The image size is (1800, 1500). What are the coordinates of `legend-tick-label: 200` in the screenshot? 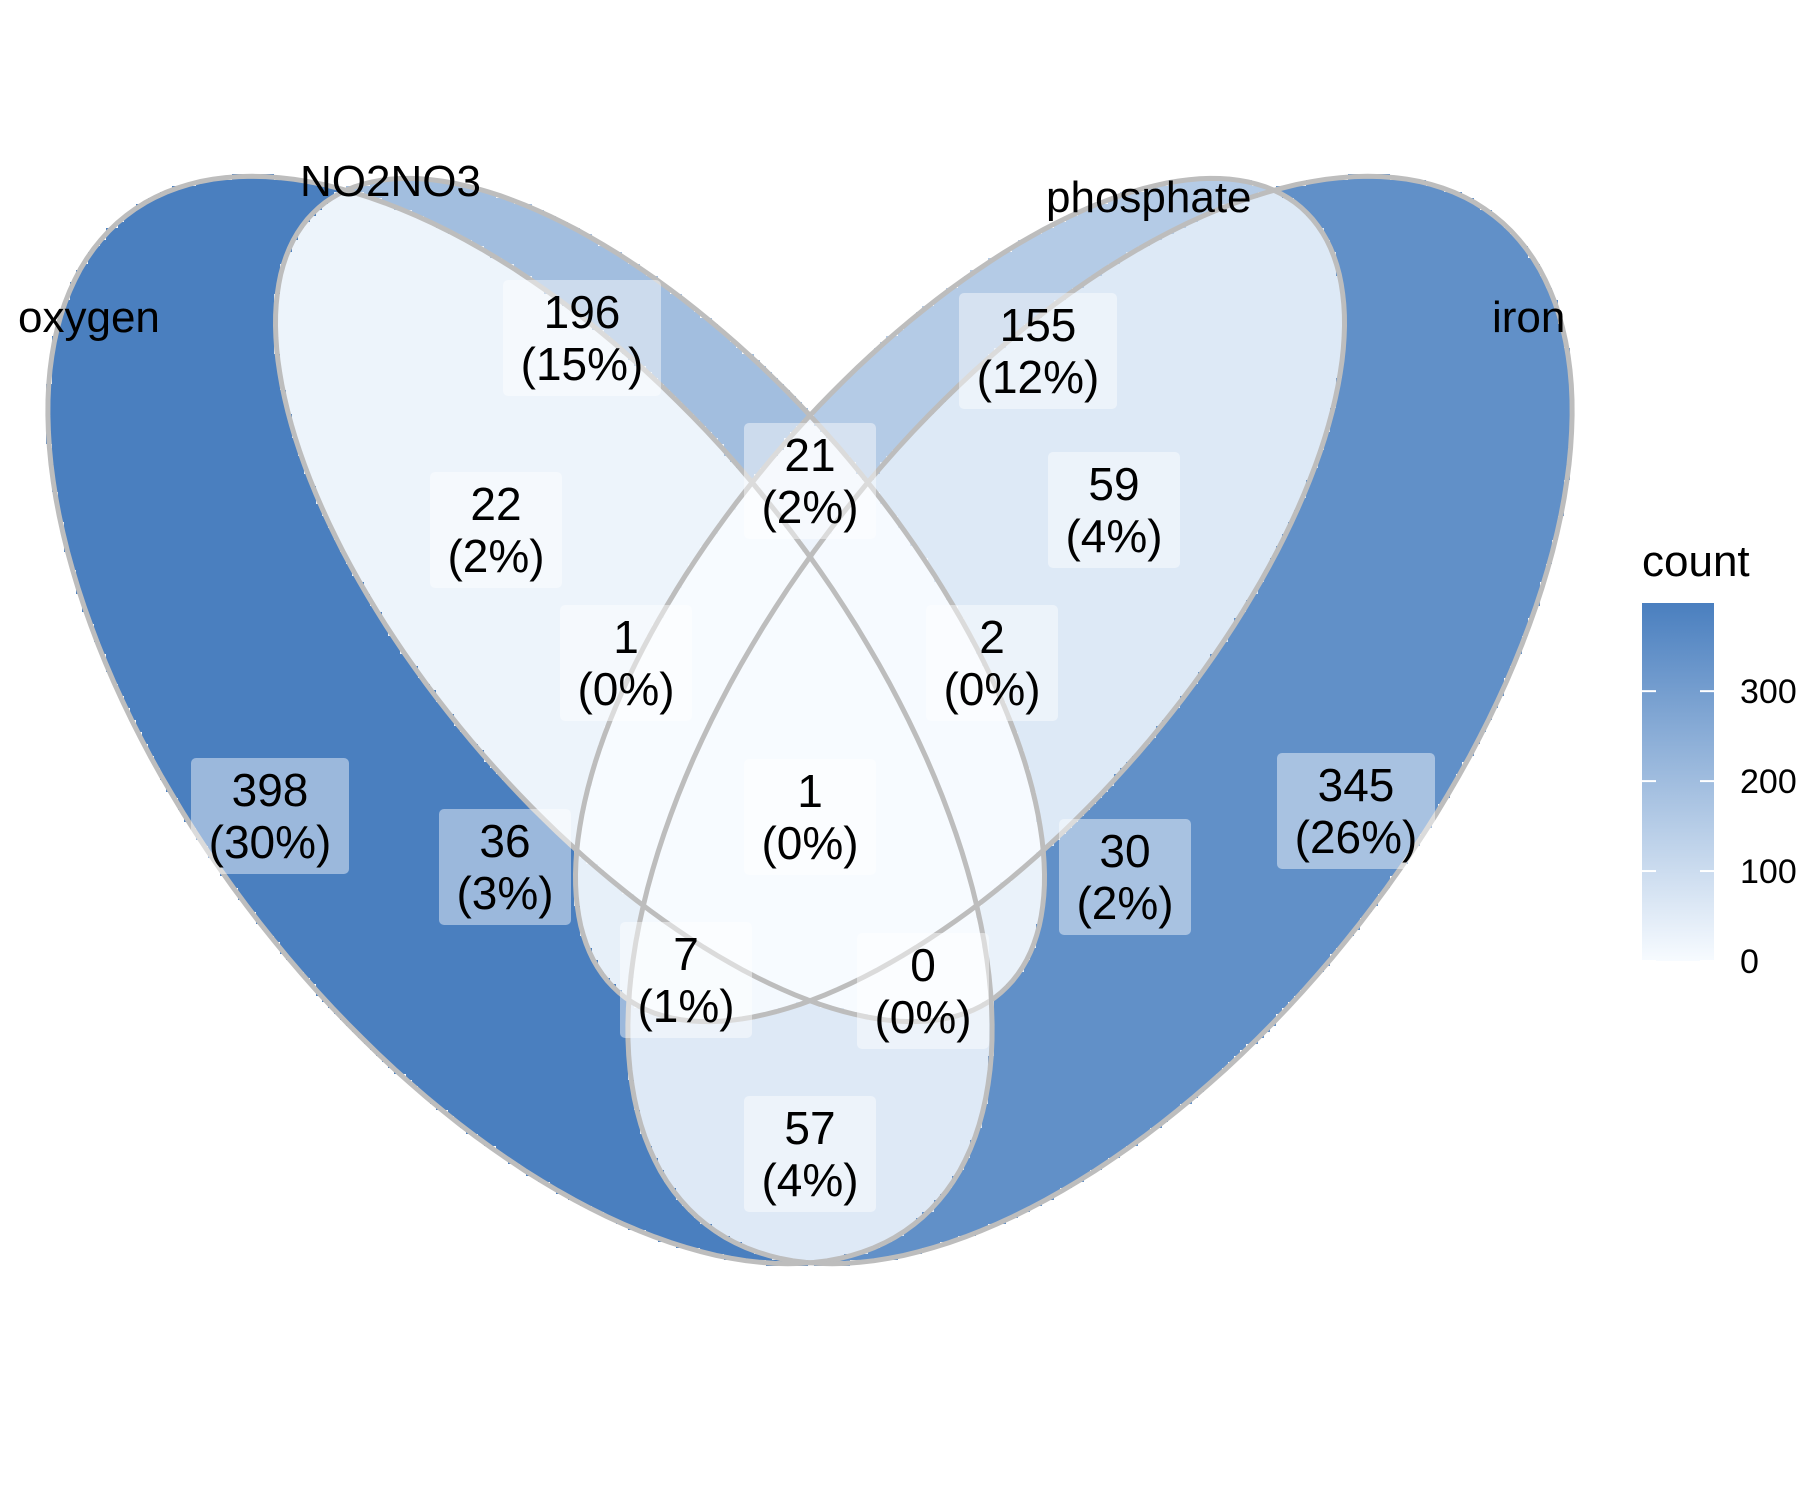 It's located at (1768, 782).